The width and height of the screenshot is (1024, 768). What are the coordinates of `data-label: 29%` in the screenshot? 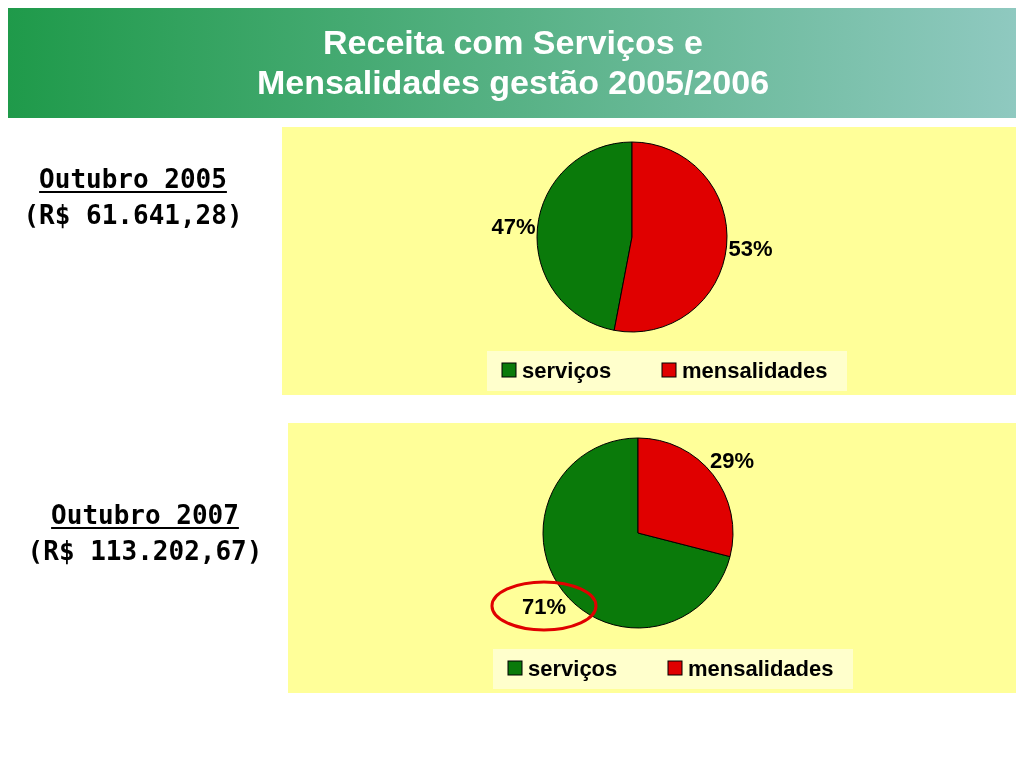 It's located at (732, 461).